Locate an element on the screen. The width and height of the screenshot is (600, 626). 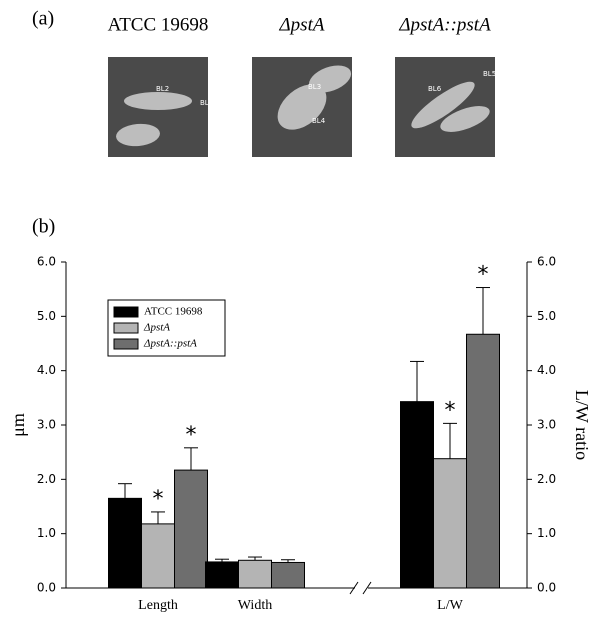
measure-label: BL2 is located at coordinates (162, 89).